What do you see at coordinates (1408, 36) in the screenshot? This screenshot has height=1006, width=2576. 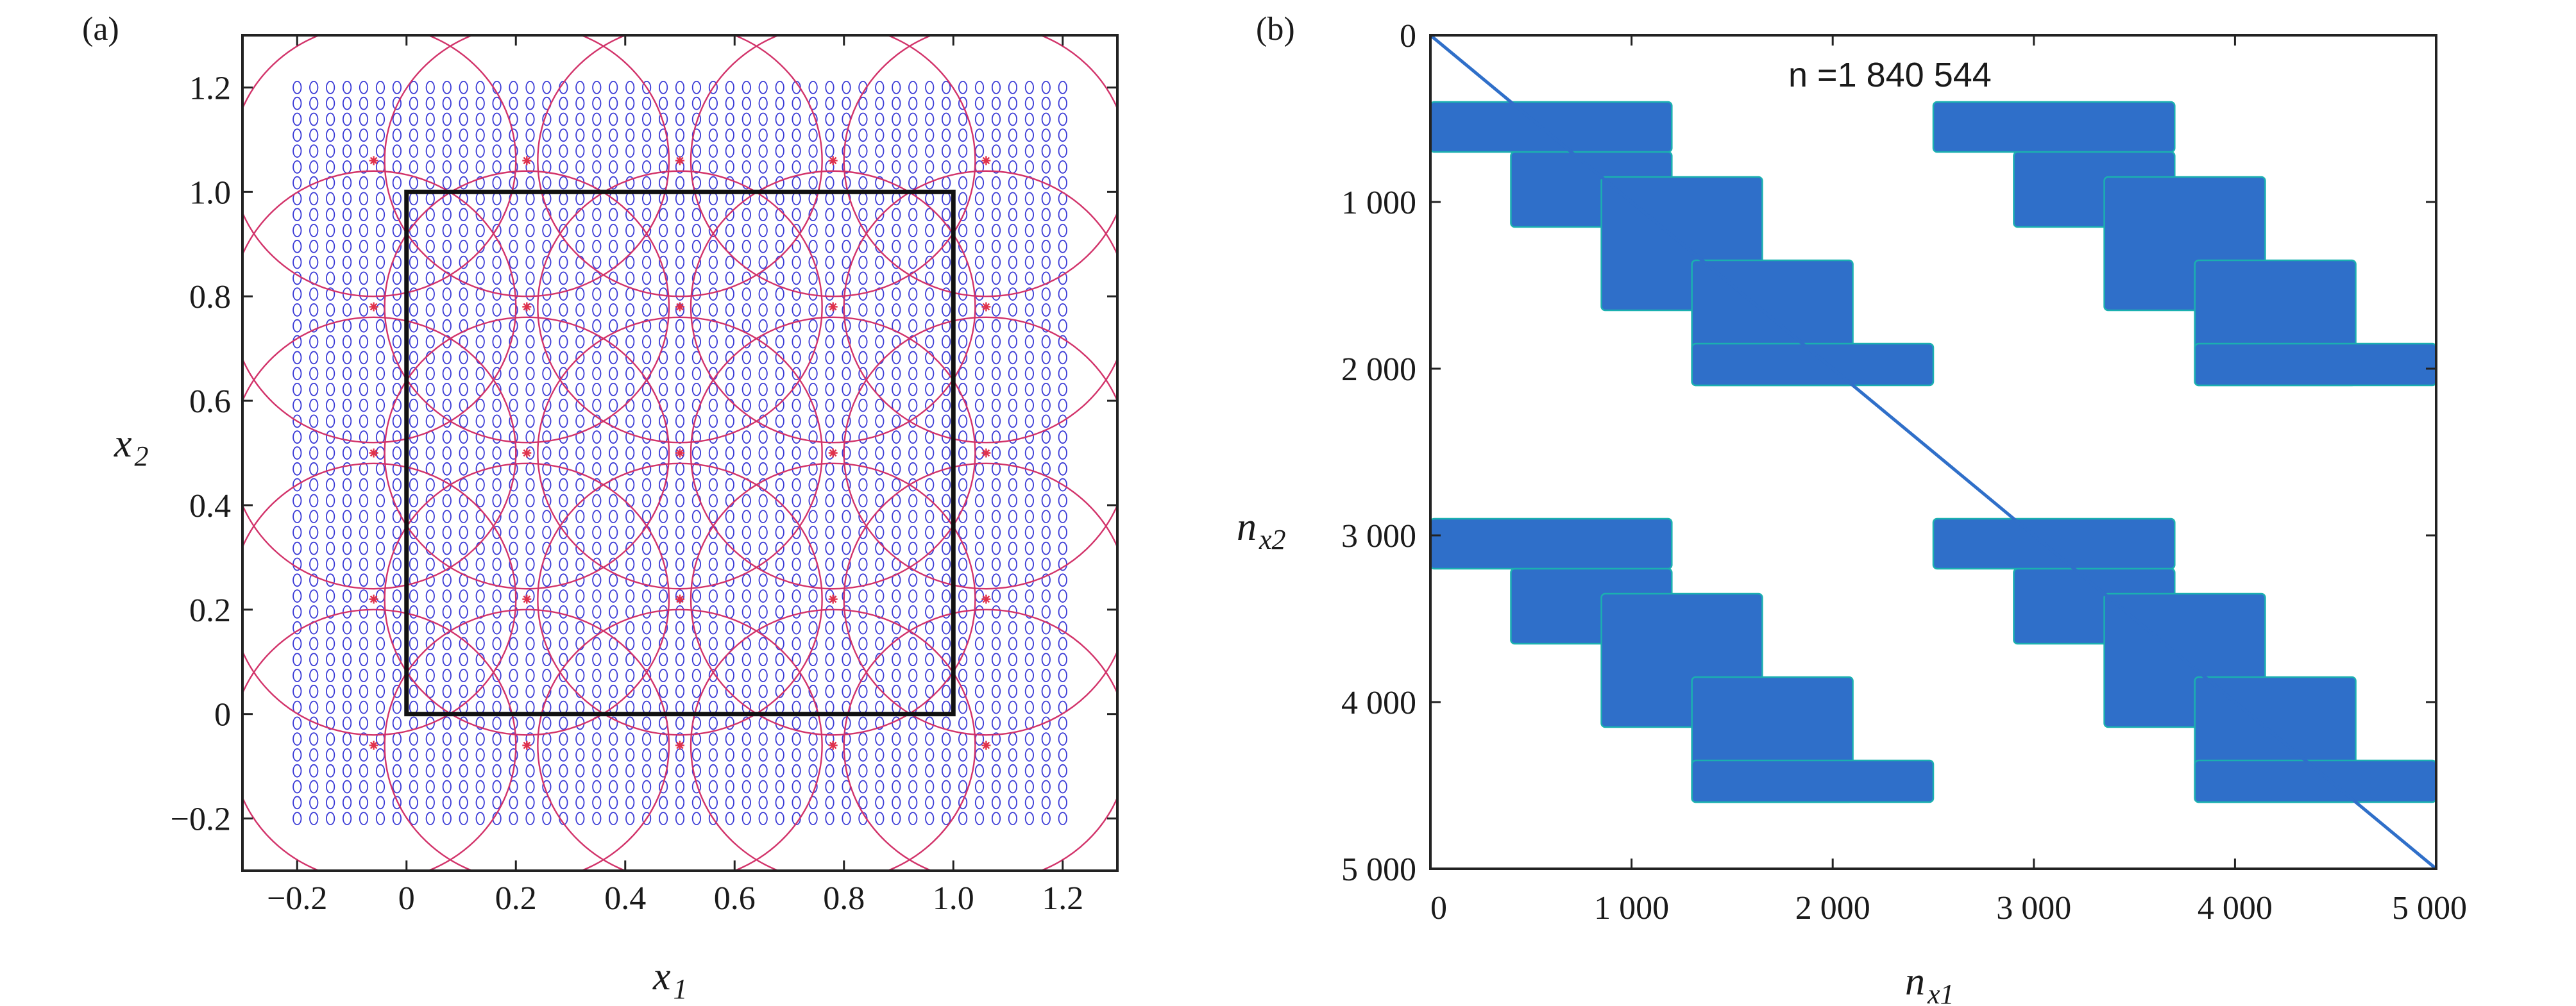 I see `y-tick-label: 0` at bounding box center [1408, 36].